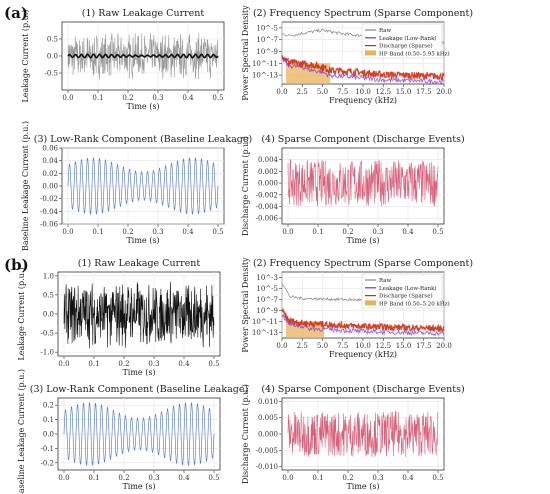  I want to click on y-tick-label: 10^-13, so click(265, 333).